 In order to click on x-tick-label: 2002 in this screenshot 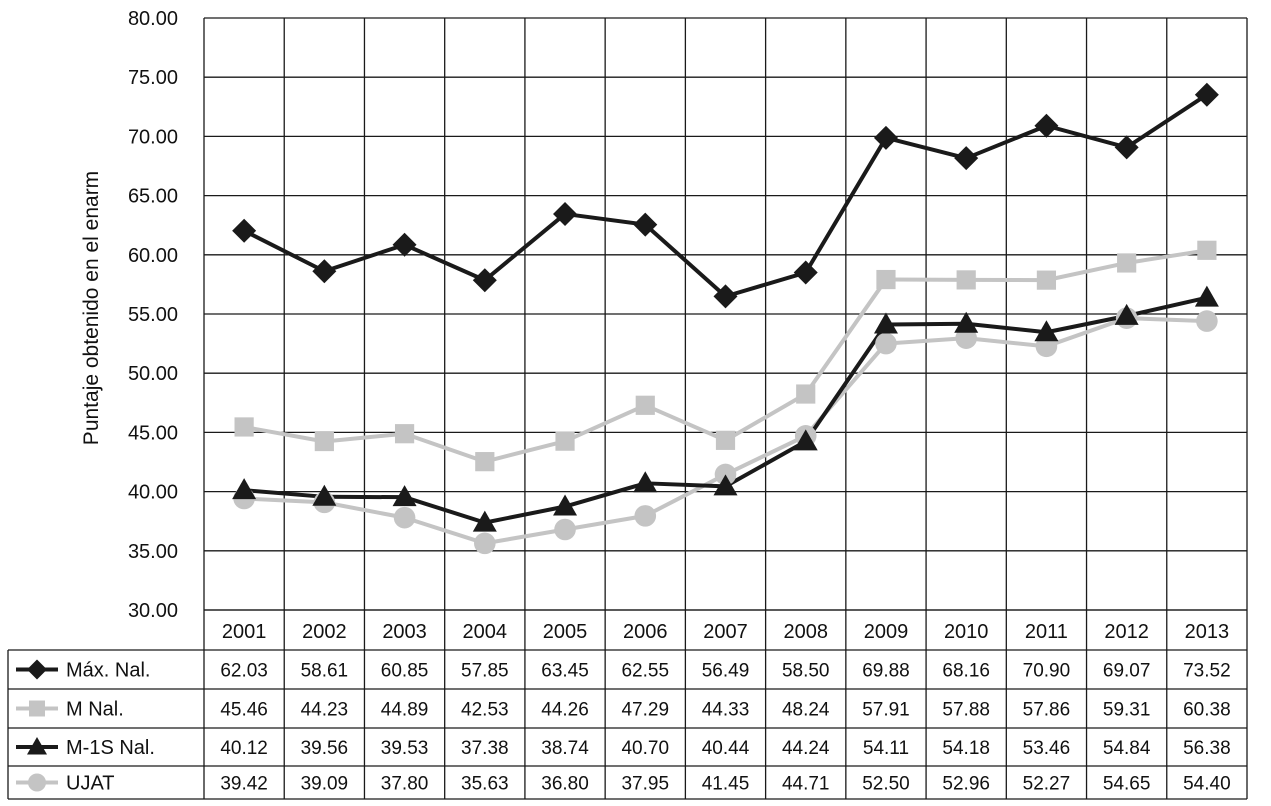, I will do `click(324, 632)`.